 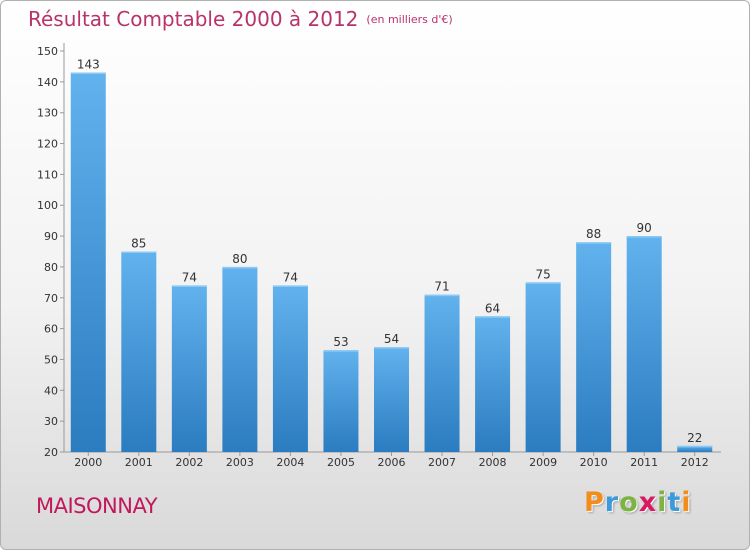 What do you see at coordinates (88, 462) in the screenshot?
I see `x-tick-label: 2000` at bounding box center [88, 462].